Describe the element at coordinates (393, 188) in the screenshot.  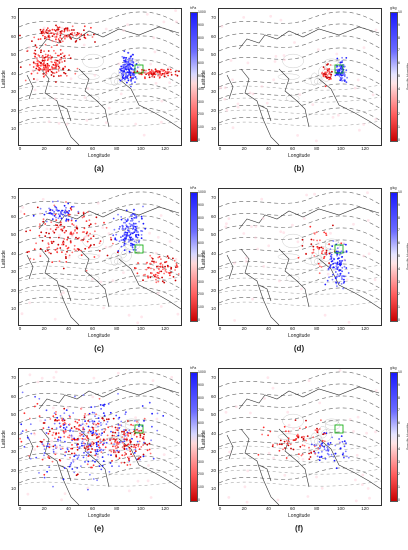
I see `colorbar-unit: g/kg` at that location.